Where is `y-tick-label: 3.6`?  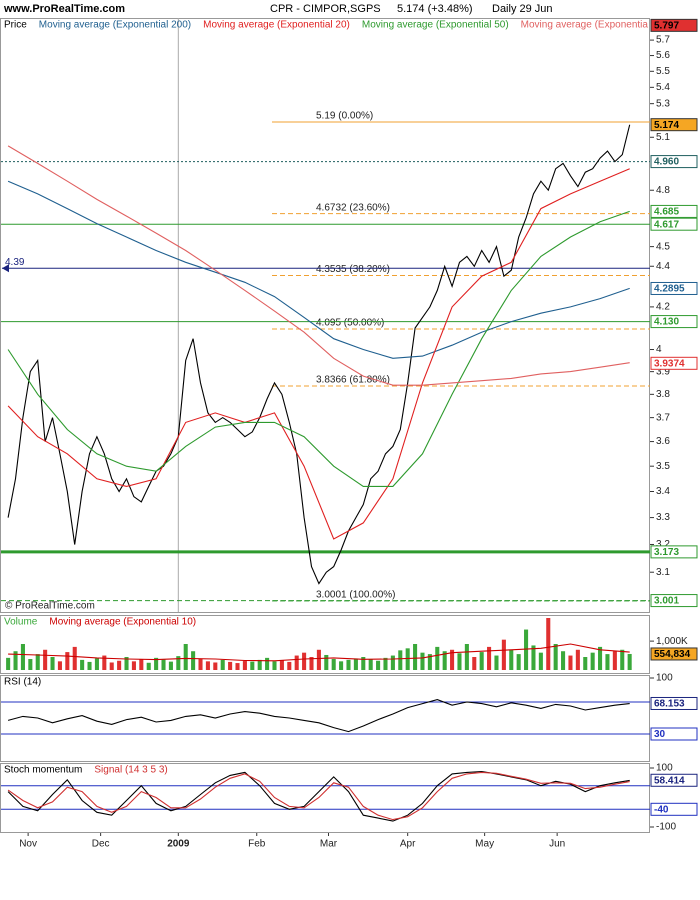
y-tick-label: 3.6 is located at coordinates (663, 441).